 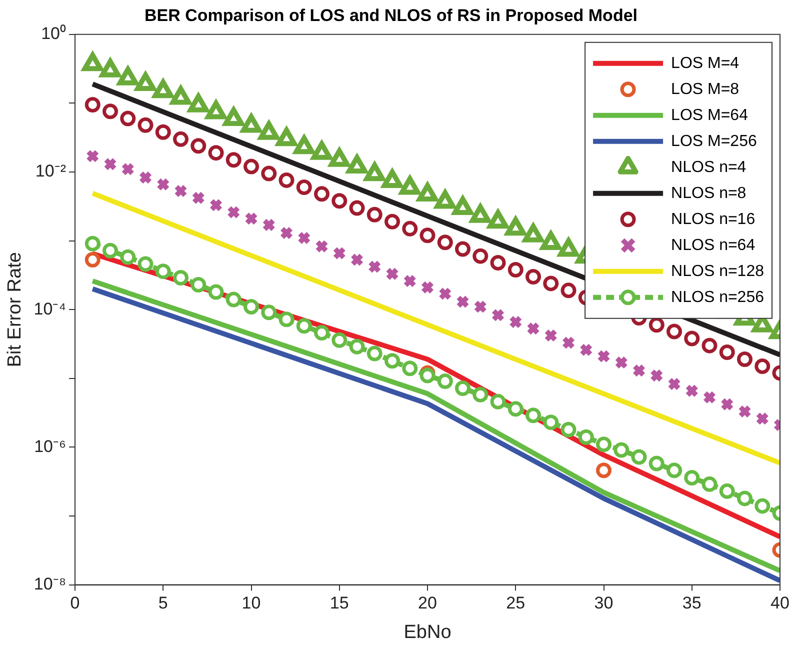 What do you see at coordinates (708, 167) in the screenshot?
I see `legend-label: NLOS n=4` at bounding box center [708, 167].